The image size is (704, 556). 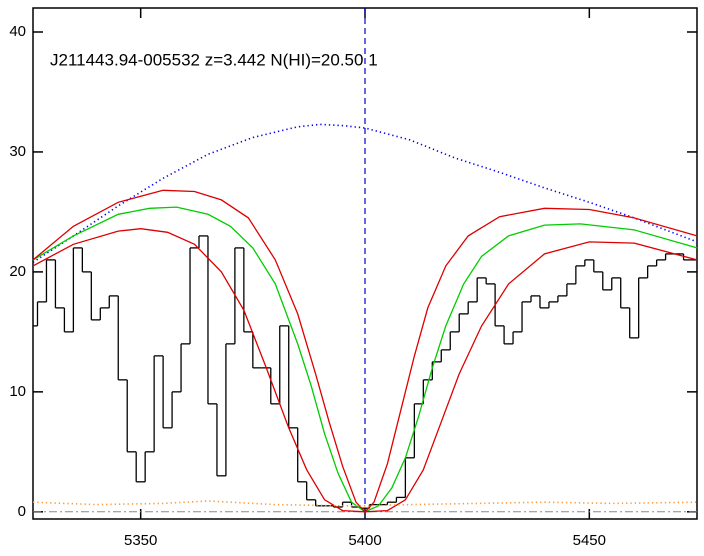 What do you see at coordinates (17, 31) in the screenshot?
I see `y-tick-label: 40` at bounding box center [17, 31].